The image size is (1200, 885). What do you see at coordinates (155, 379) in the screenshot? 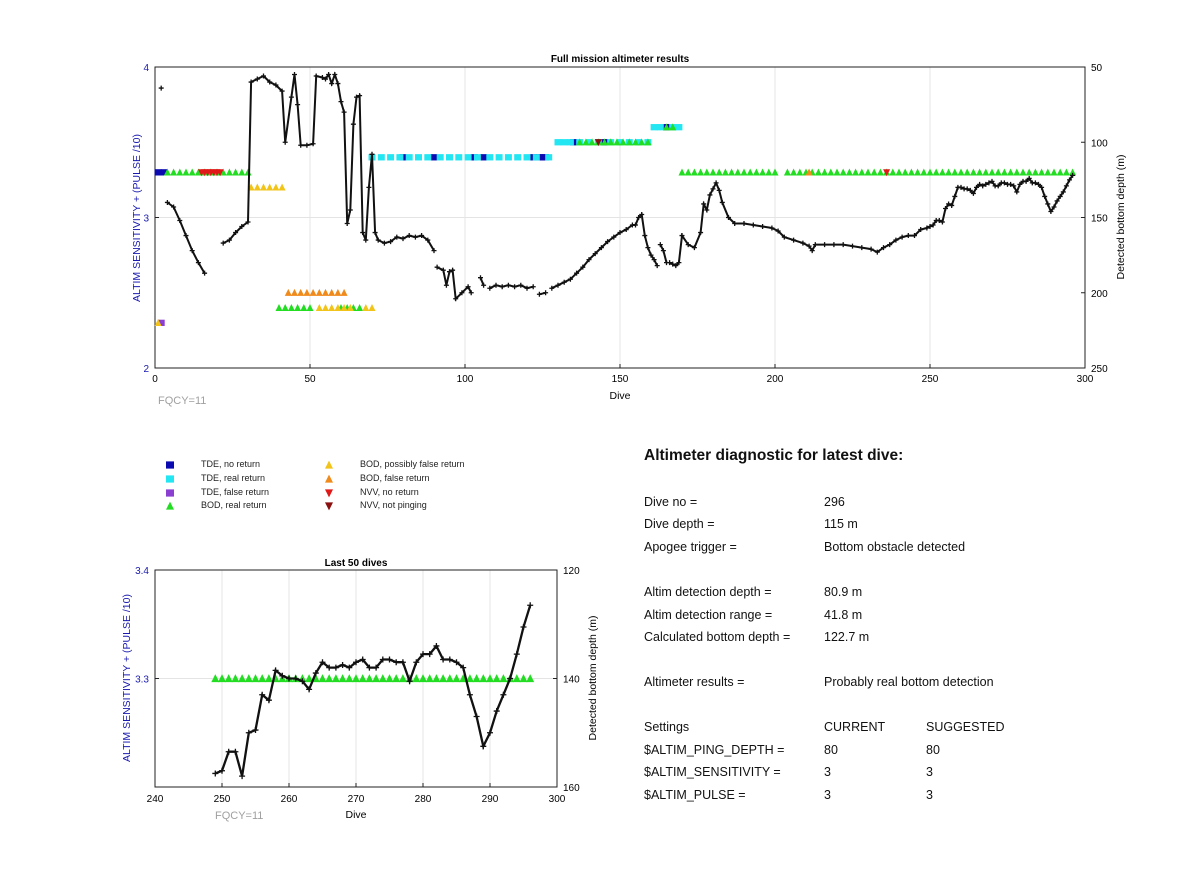
I see `x-tick-label: 0` at bounding box center [155, 379].